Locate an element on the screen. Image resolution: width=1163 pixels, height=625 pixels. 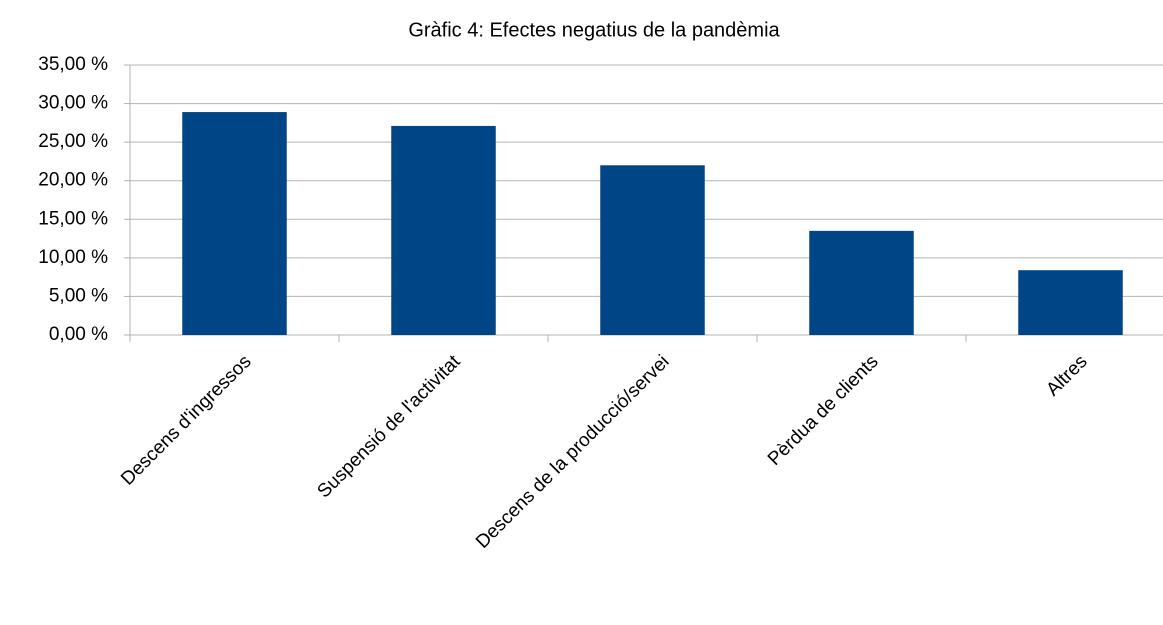
x-tick-label: Altres is located at coordinates (1066, 375).